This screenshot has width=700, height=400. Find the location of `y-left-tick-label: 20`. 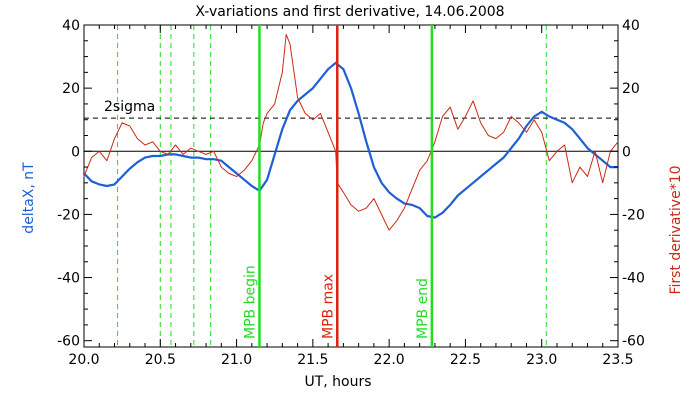

y-left-tick-label: 20 is located at coordinates (71, 89).